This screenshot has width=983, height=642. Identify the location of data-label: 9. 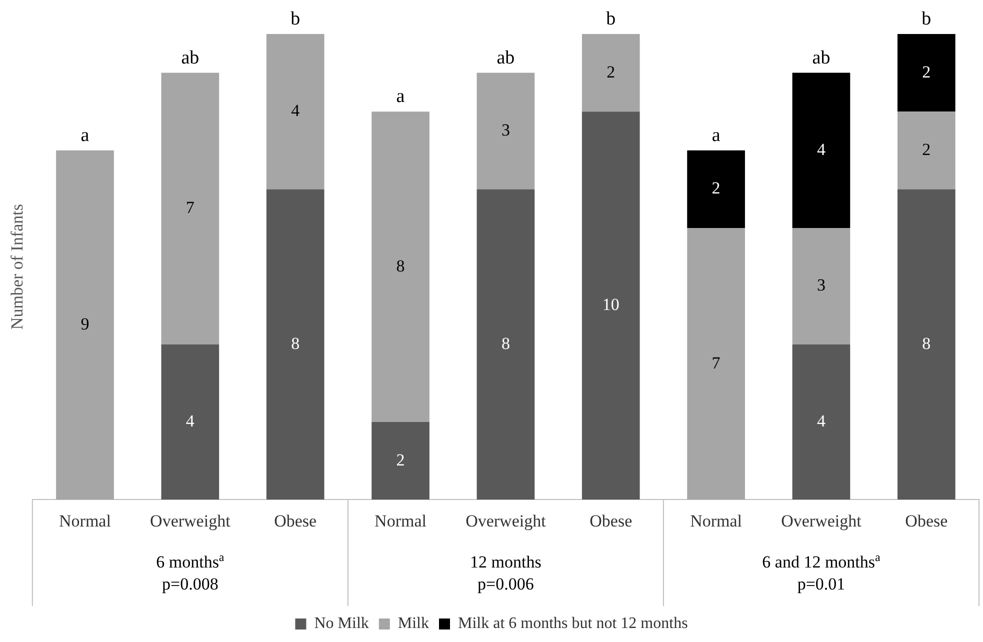
(85, 324).